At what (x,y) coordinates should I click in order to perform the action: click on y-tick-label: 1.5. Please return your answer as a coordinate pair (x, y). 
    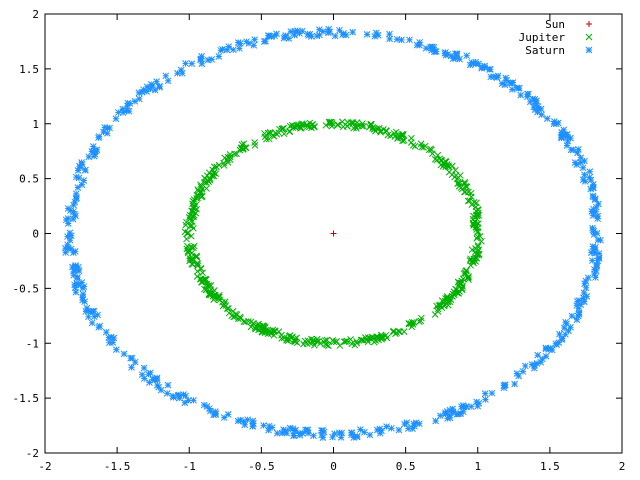
    Looking at the image, I should click on (29, 69).